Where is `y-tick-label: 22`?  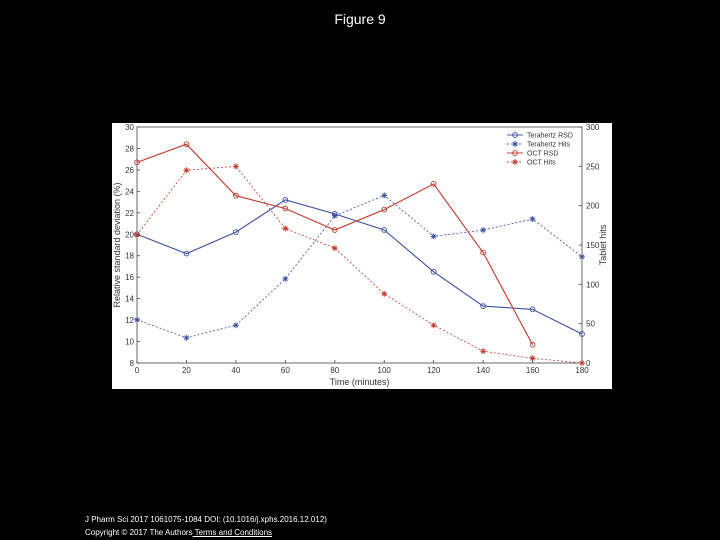 y-tick-label: 22 is located at coordinates (129, 213).